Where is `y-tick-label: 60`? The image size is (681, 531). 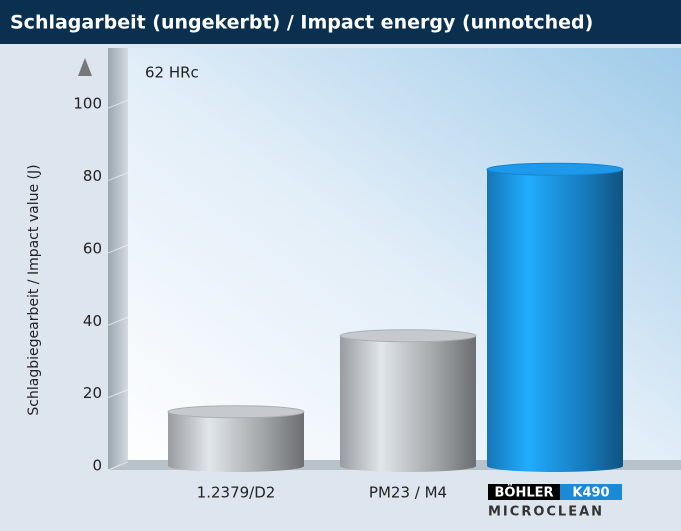 y-tick-label: 60 is located at coordinates (92, 248).